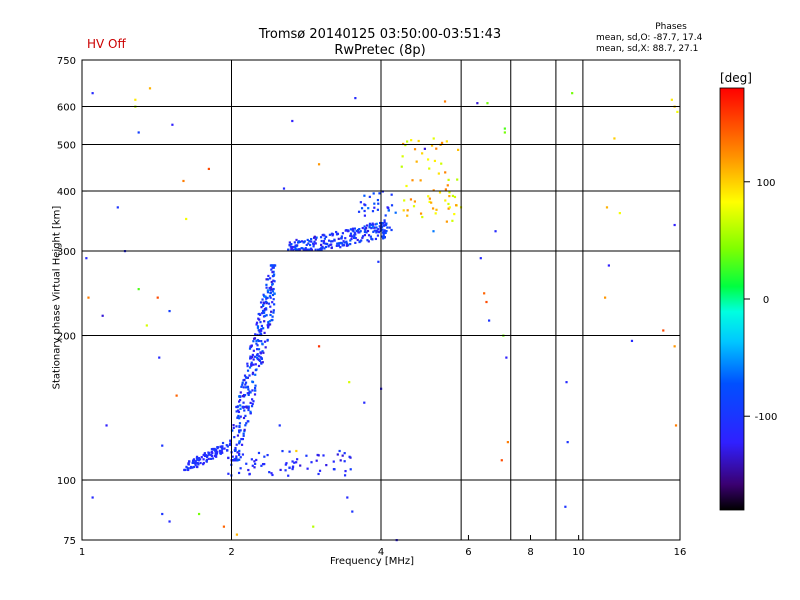 Image resolution: width=800 pixels, height=600 pixels. Describe the element at coordinates (66, 192) in the screenshot. I see `y-tick-label: 400` at that location.